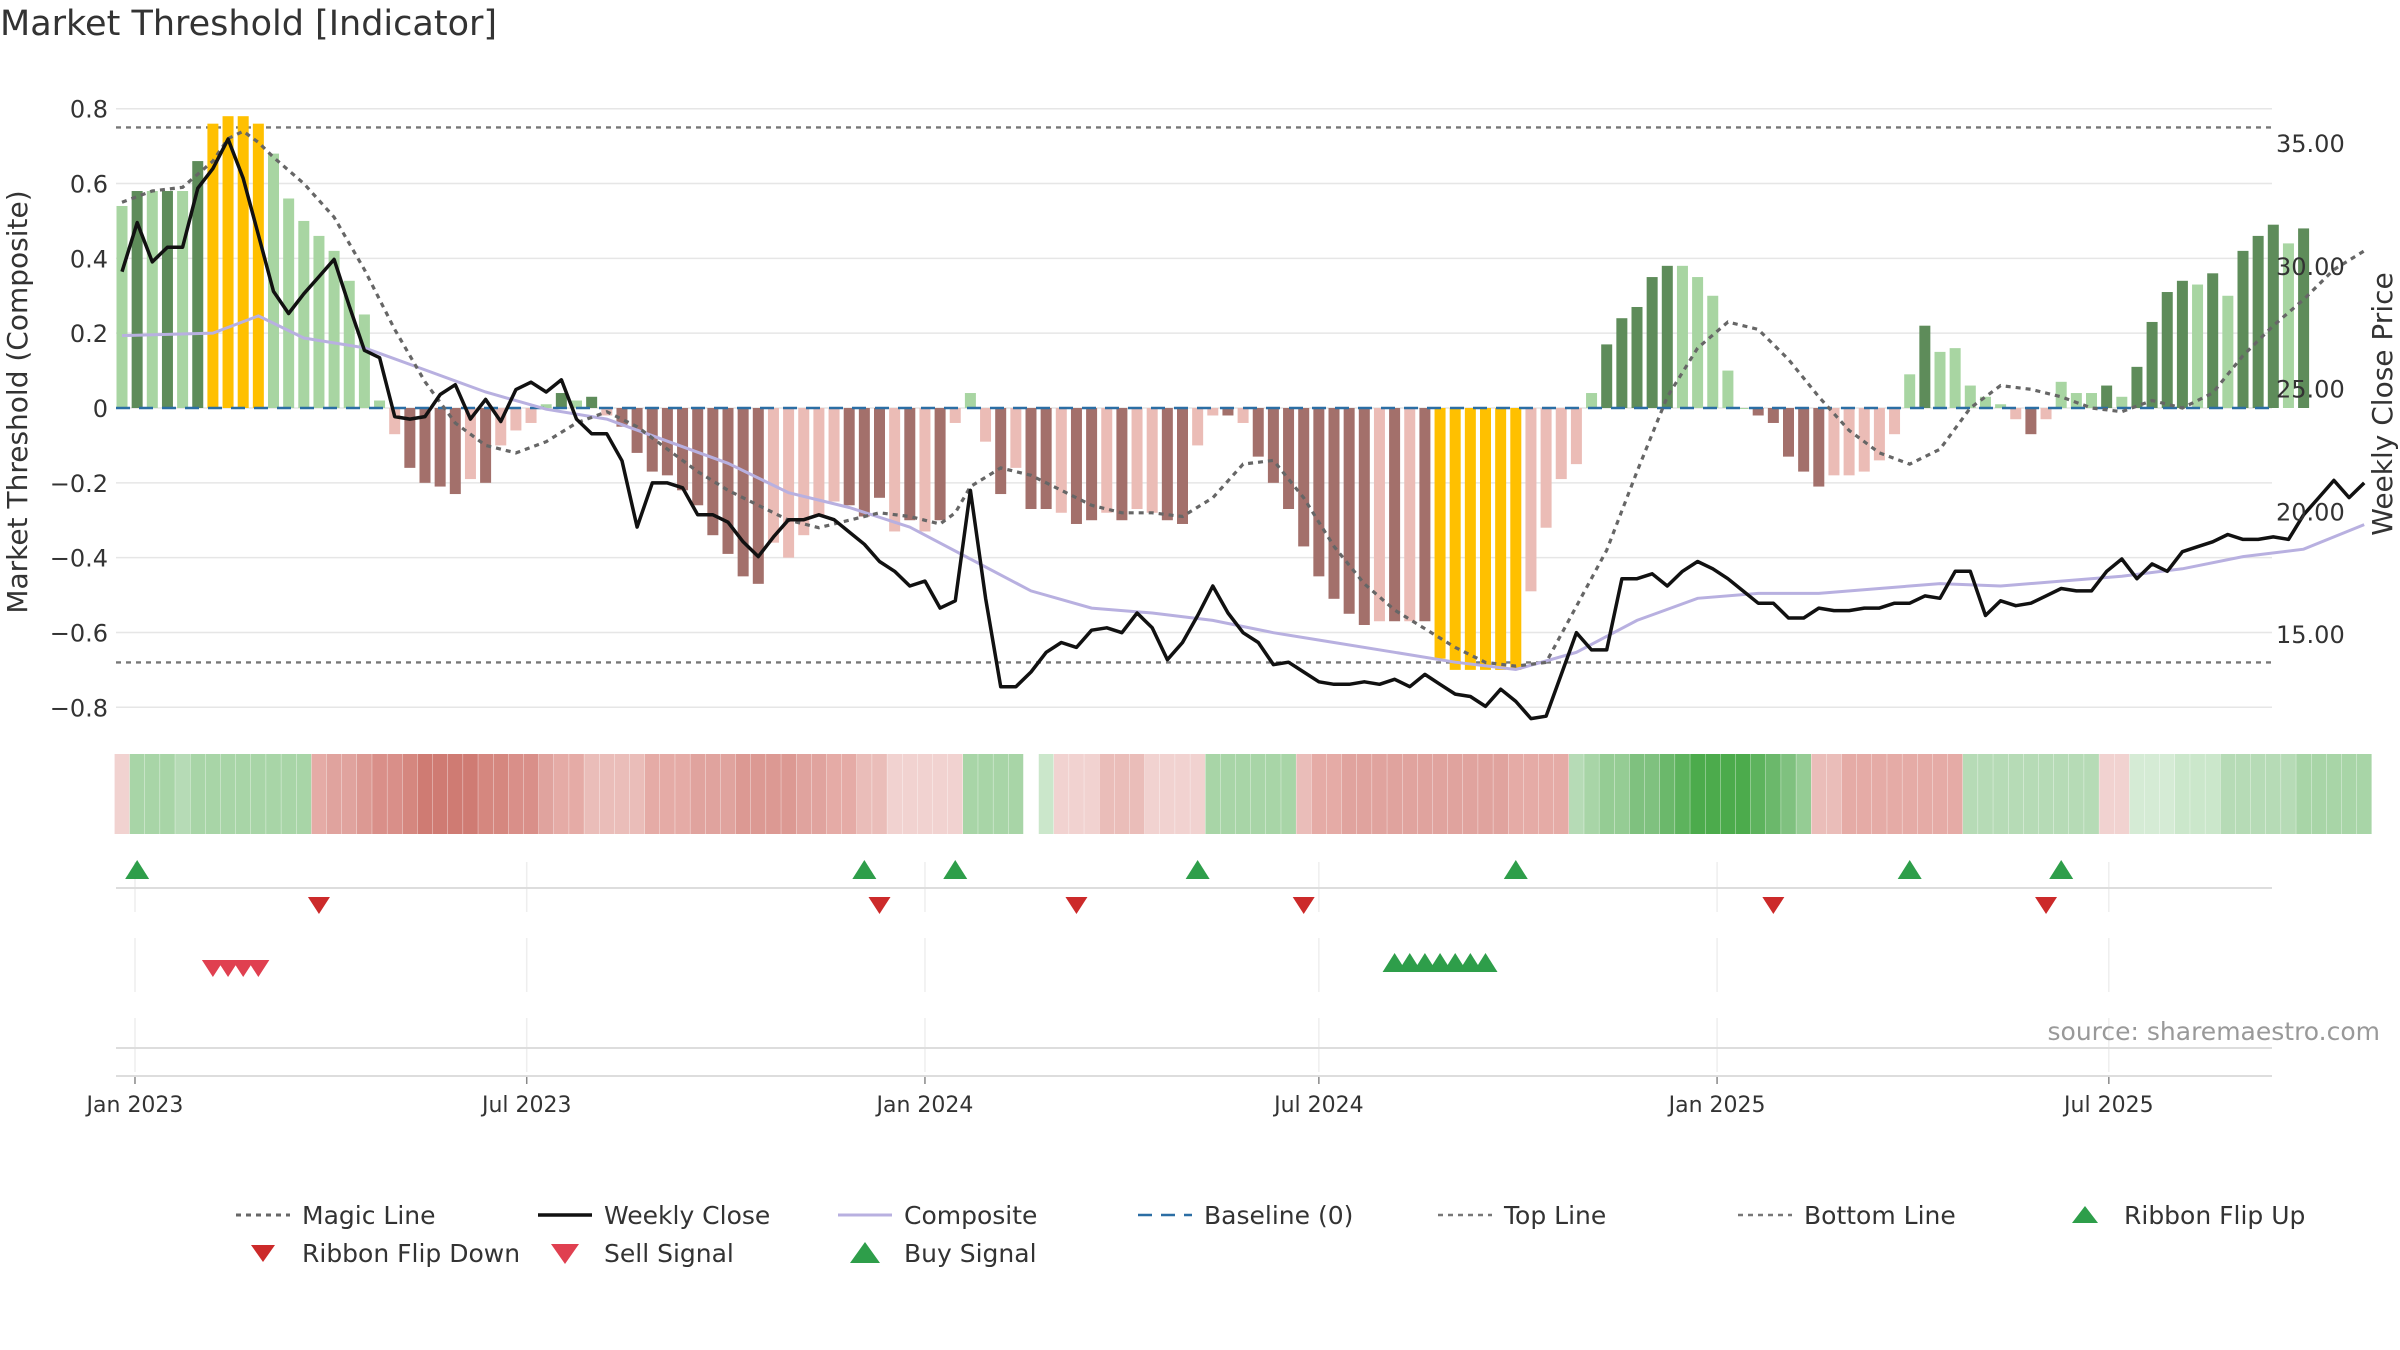  Describe the element at coordinates (1716, 1105) in the screenshot. I see `x-tick-label: Jan 2025` at that location.